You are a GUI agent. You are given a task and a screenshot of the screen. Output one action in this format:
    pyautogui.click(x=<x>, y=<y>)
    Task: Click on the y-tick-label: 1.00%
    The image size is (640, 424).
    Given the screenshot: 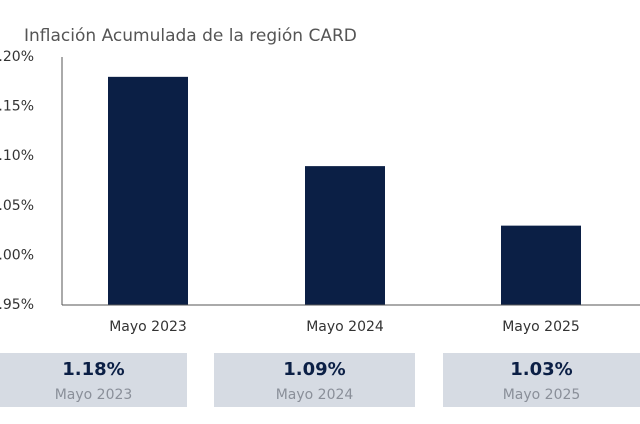 What is the action you would take?
    pyautogui.click(x=17, y=255)
    